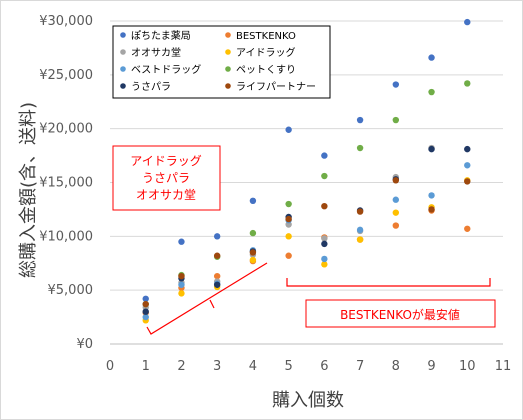 Image resolution: width=523 pixels, height=420 pixels. What do you see at coordinates (146, 366) in the screenshot?
I see `x-tick-label: 1` at bounding box center [146, 366].